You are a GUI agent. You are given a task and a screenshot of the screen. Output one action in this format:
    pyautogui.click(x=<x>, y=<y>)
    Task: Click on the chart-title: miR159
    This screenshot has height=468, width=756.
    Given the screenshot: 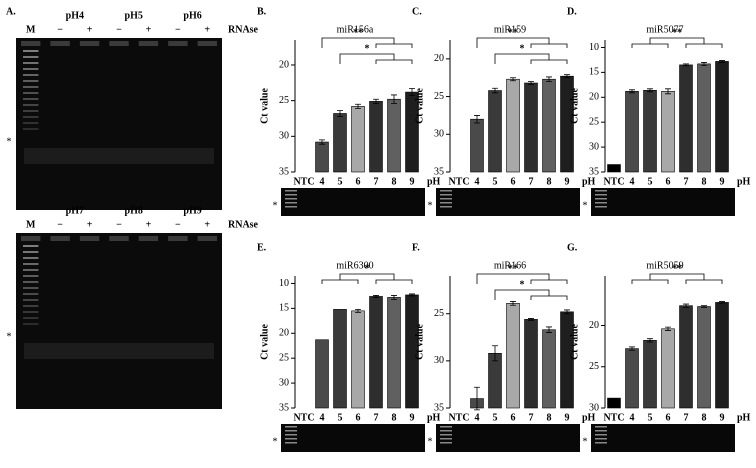 What is the action you would take?
    pyautogui.click(x=510, y=29)
    